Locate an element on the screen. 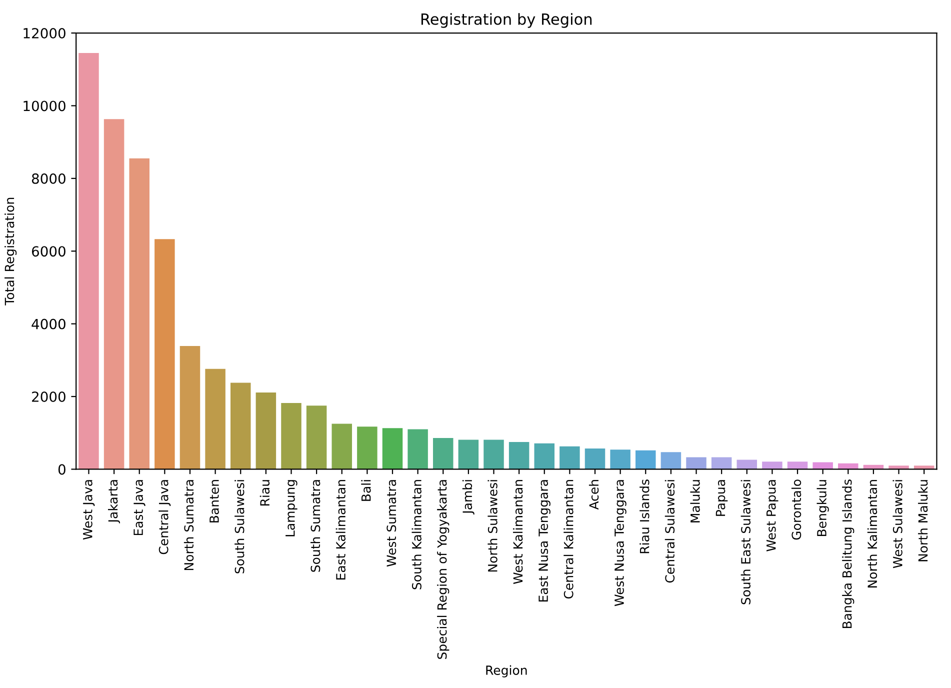  x-tick-label: North Kalimantan is located at coordinates (872, 534).